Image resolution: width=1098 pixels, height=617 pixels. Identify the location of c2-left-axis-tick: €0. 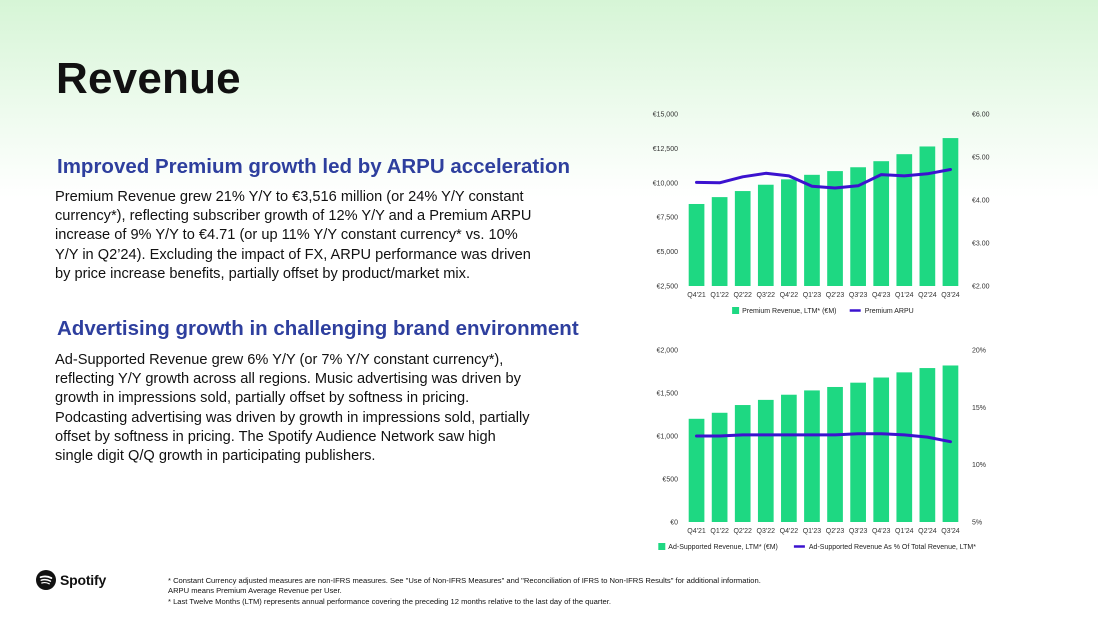
(674, 523).